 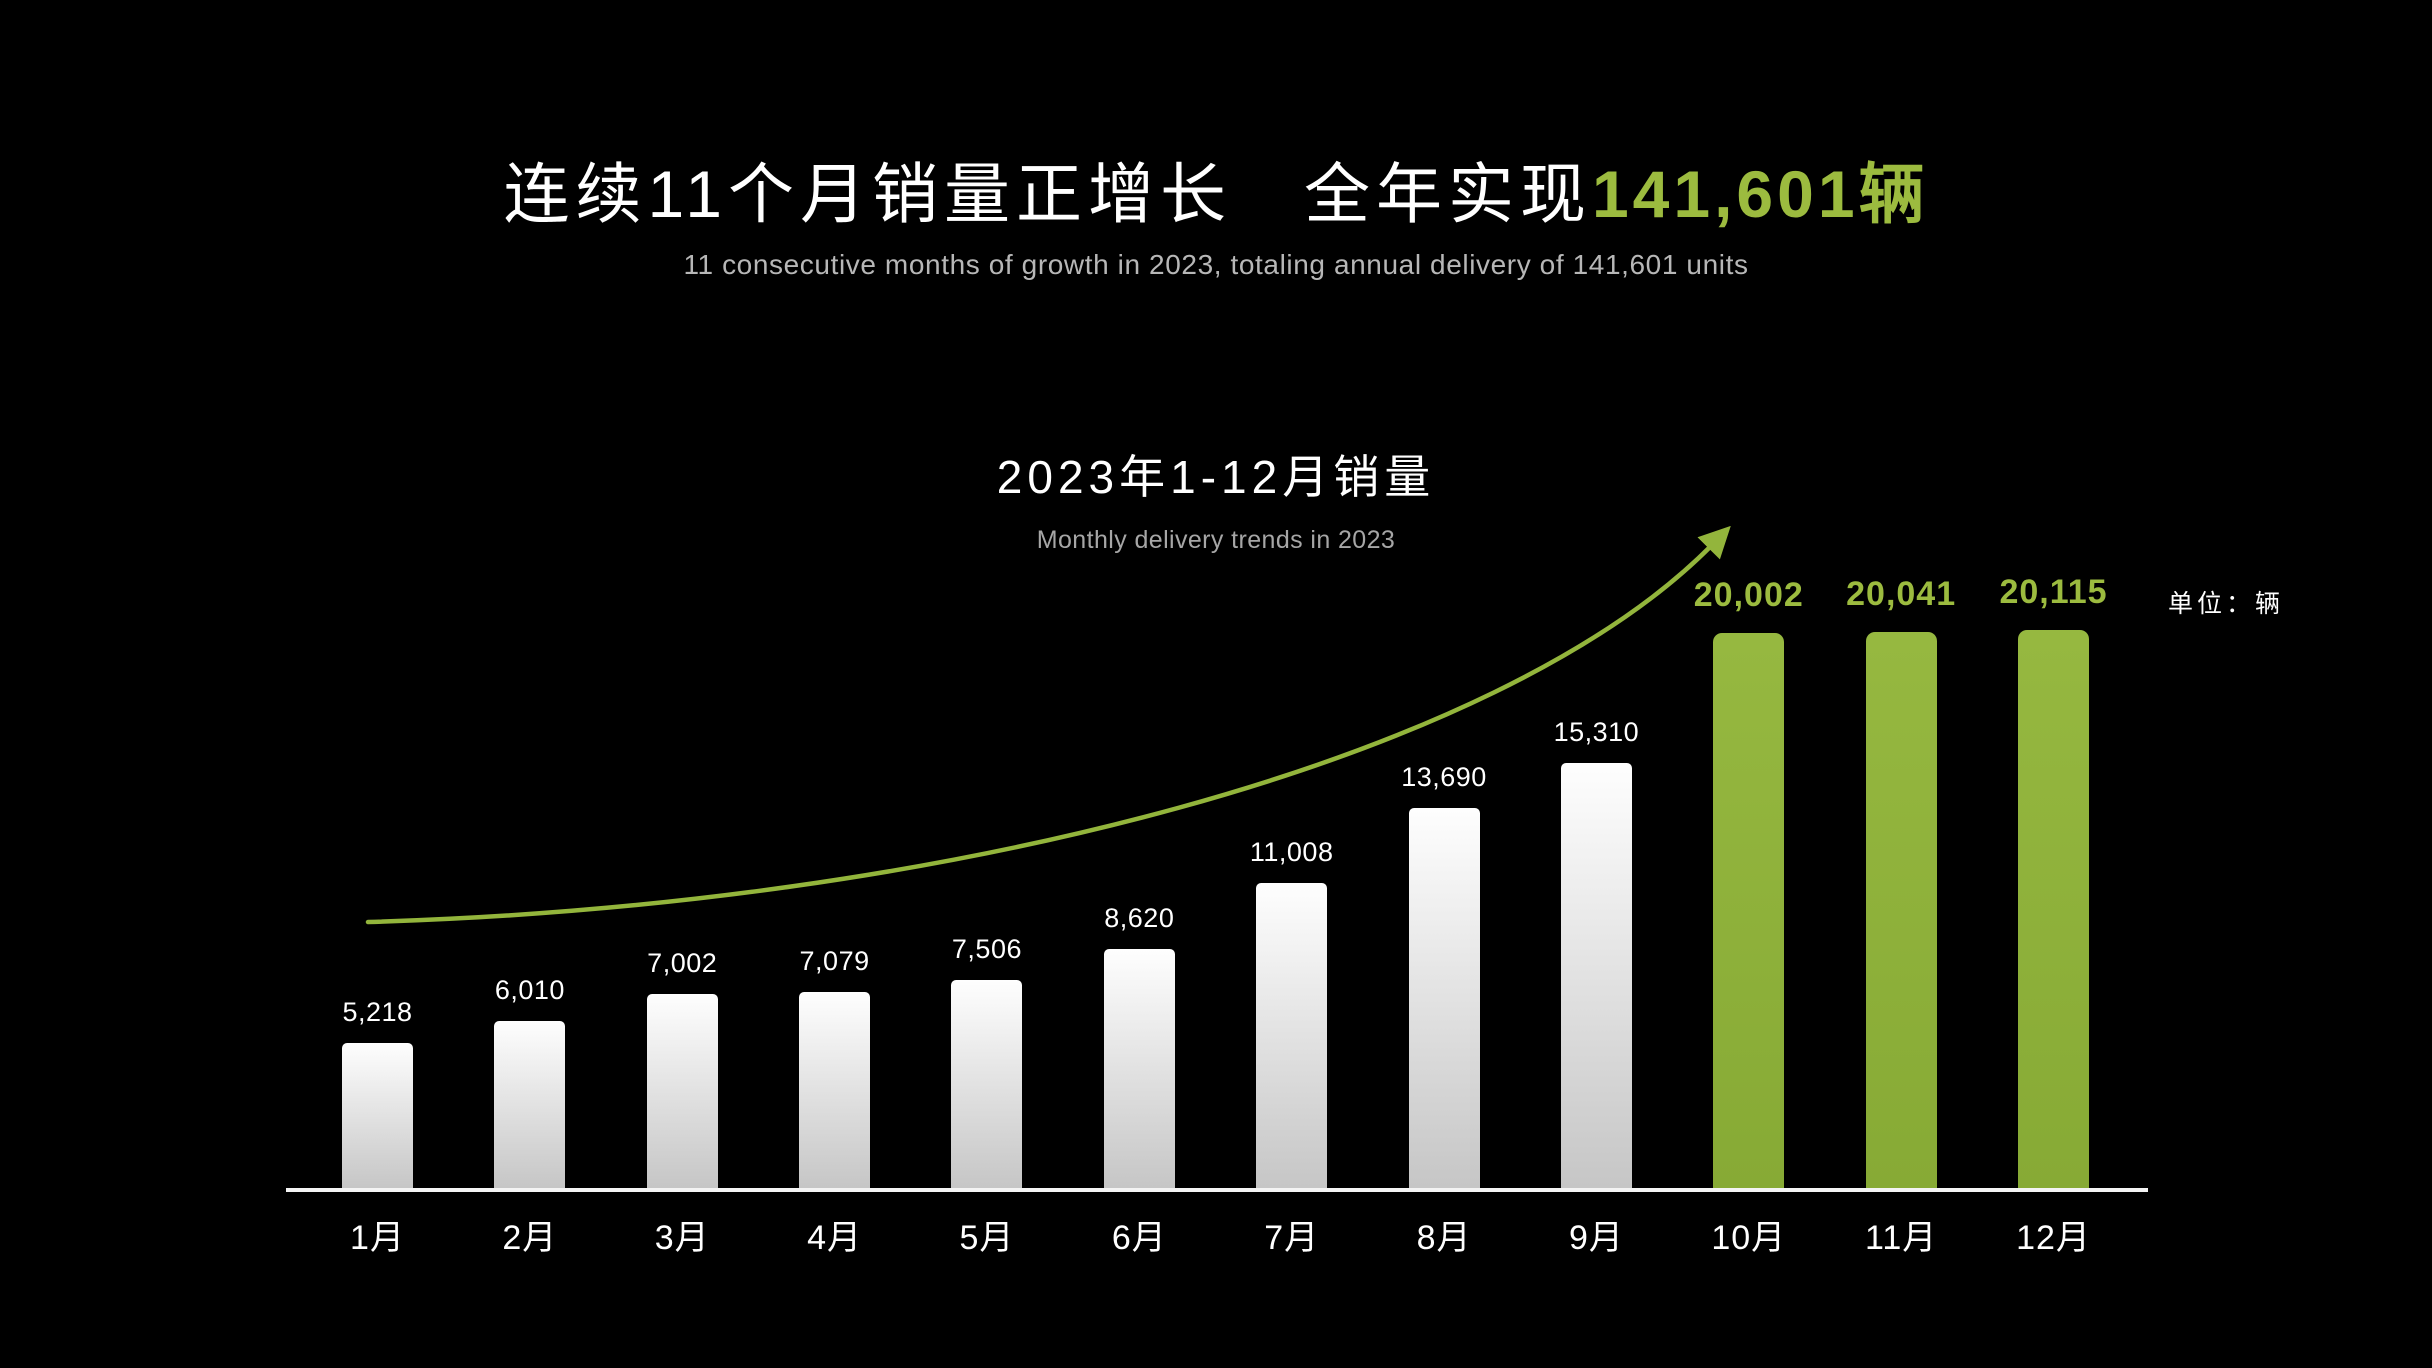 What do you see at coordinates (1216, 540) in the screenshot?
I see `chart-subtitle: Monthly delivery trends in 2023` at bounding box center [1216, 540].